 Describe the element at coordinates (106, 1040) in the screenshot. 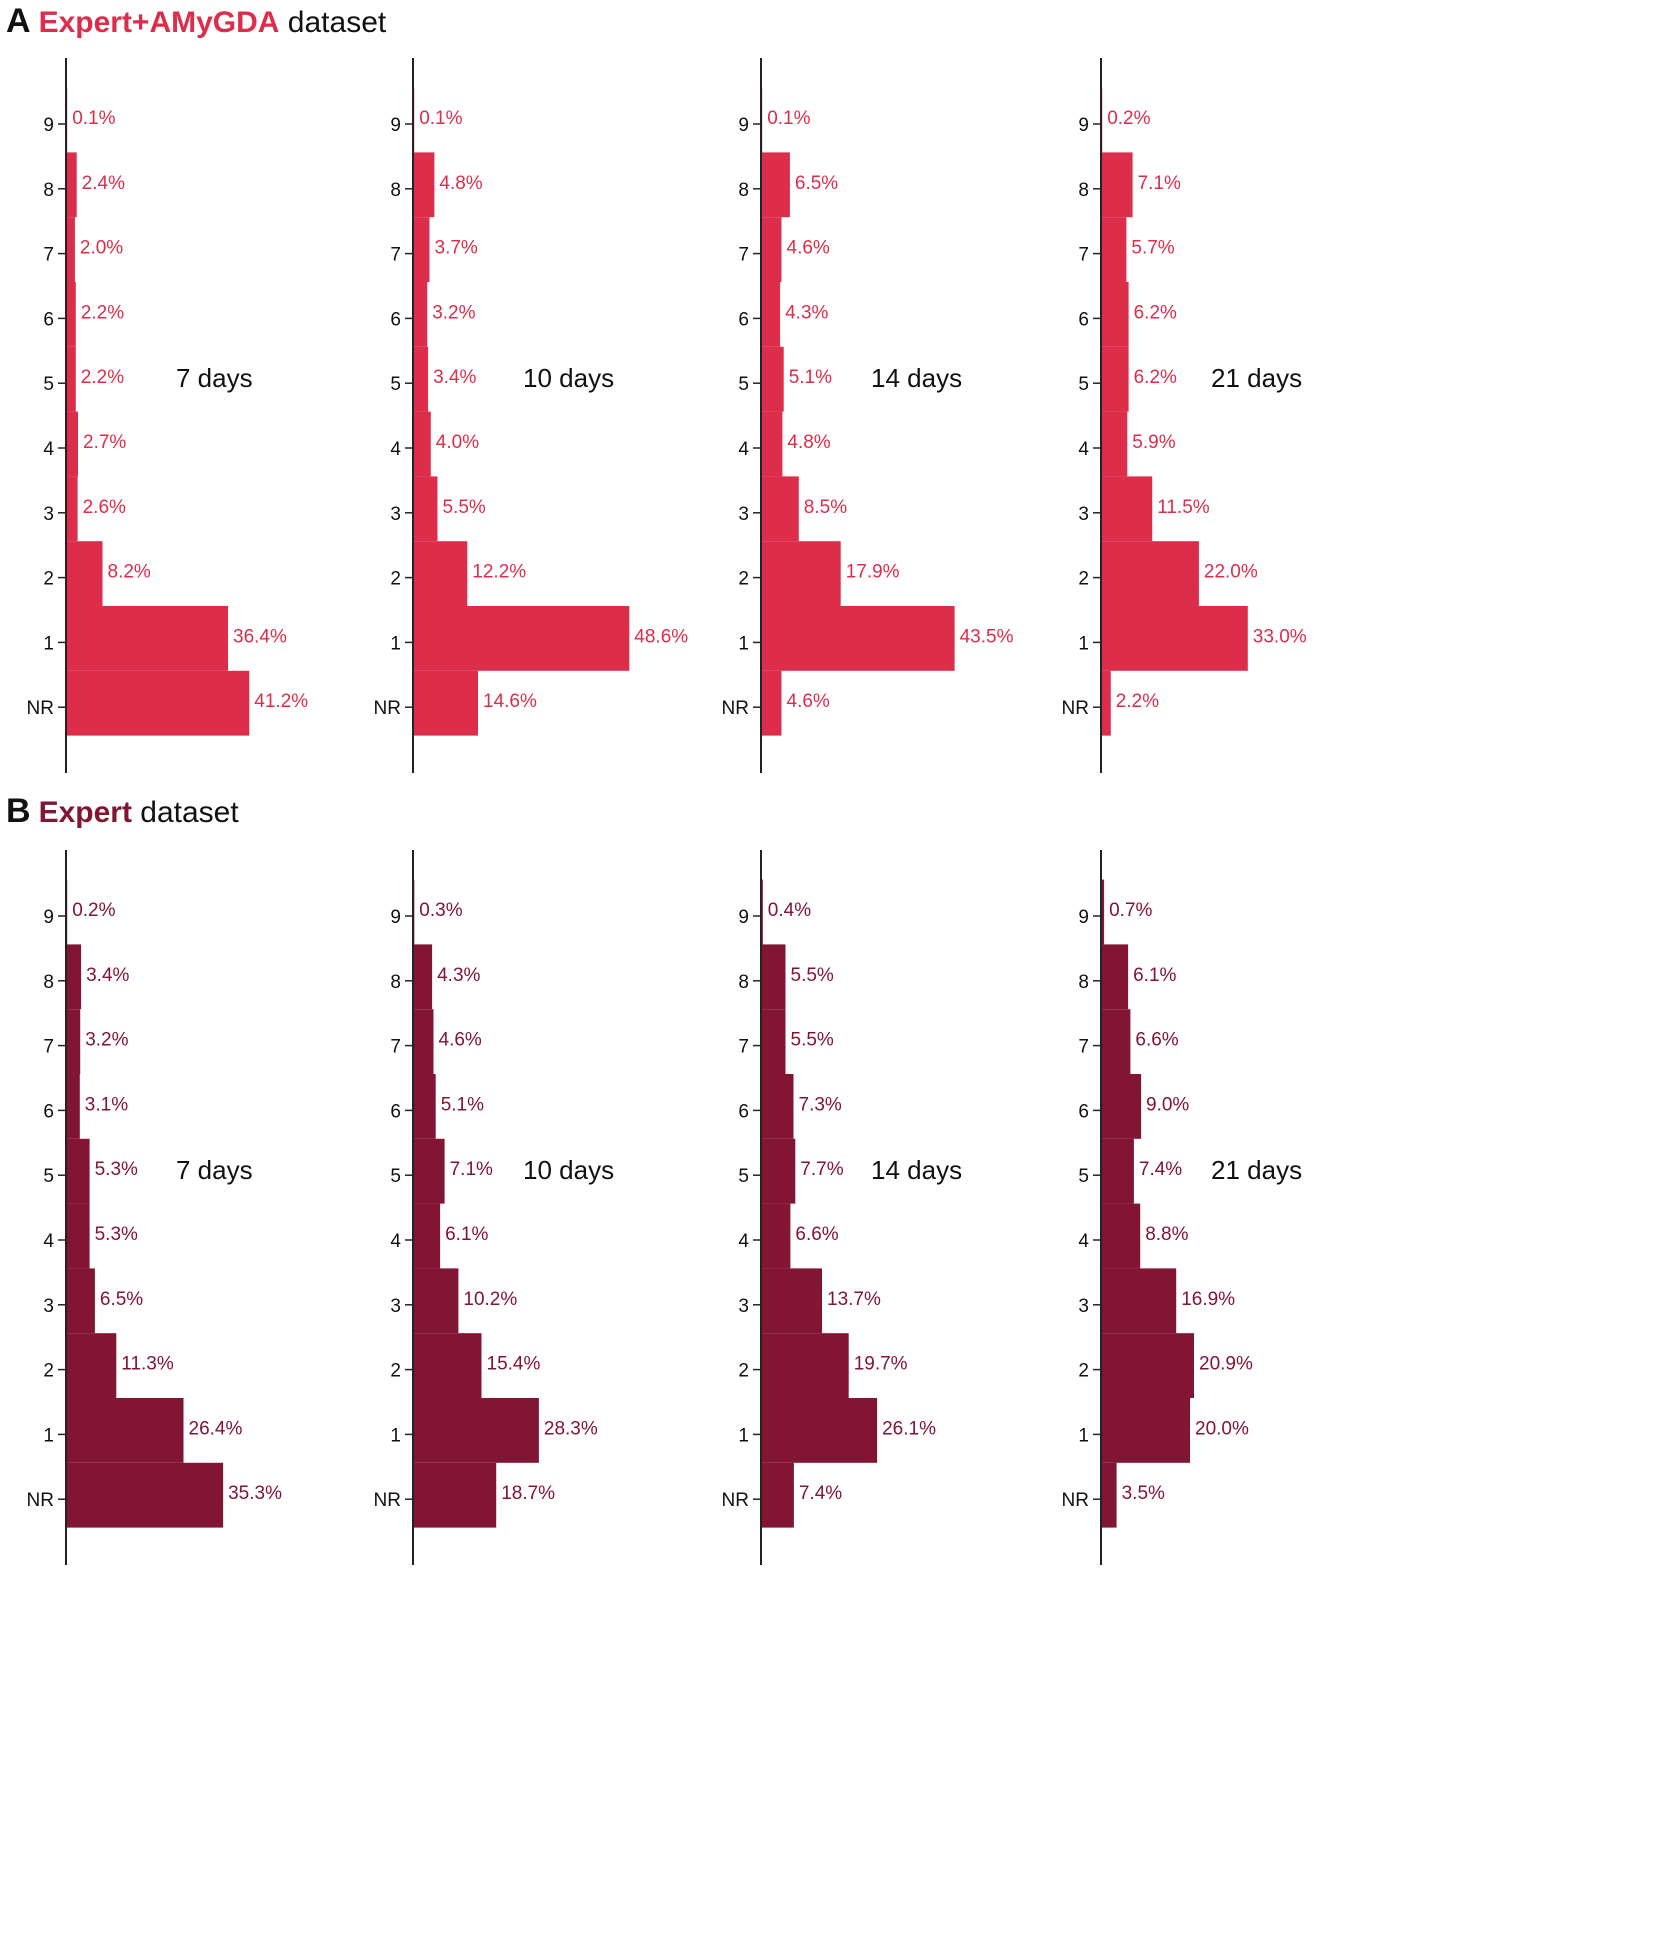

I see `panel-b-7d-value-label-7: 3.2%` at that location.